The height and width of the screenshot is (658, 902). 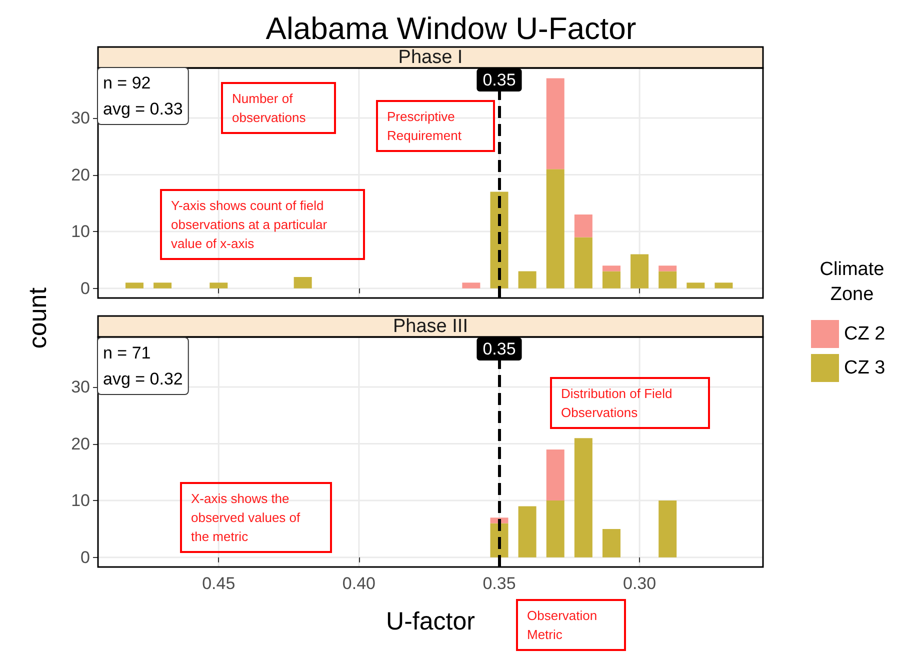 I want to click on x-tick-label: 0.40, so click(x=359, y=583).